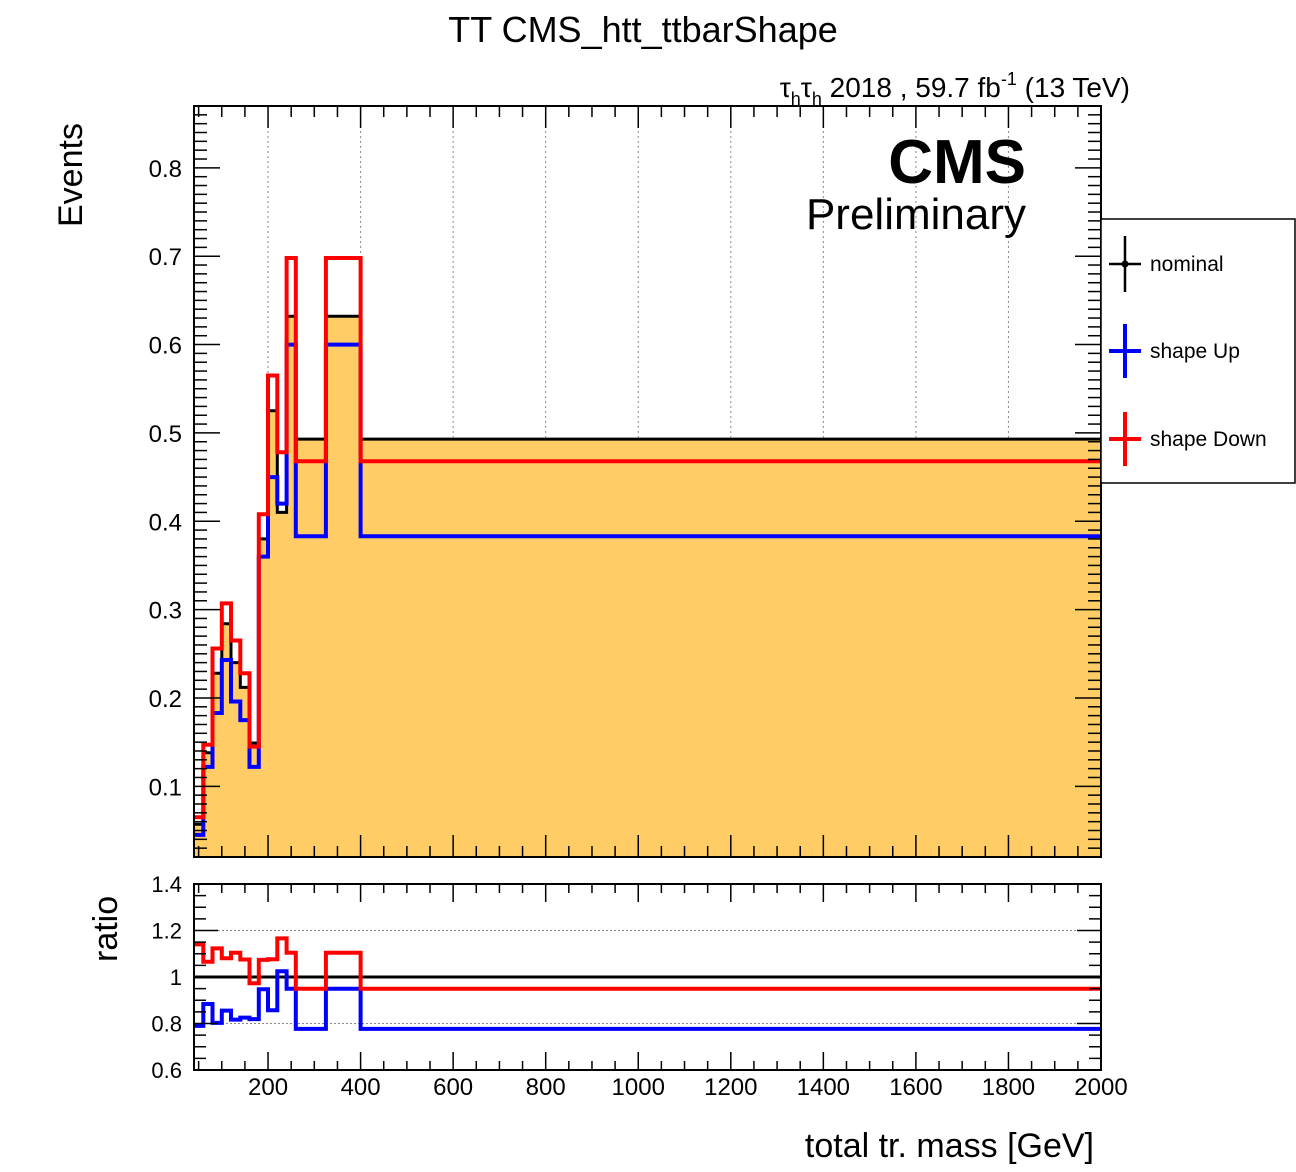 Image resolution: width=1296 pixels, height=1172 pixels. Describe the element at coordinates (165, 257) in the screenshot. I see `main-y-tick-label: 0.7` at that location.